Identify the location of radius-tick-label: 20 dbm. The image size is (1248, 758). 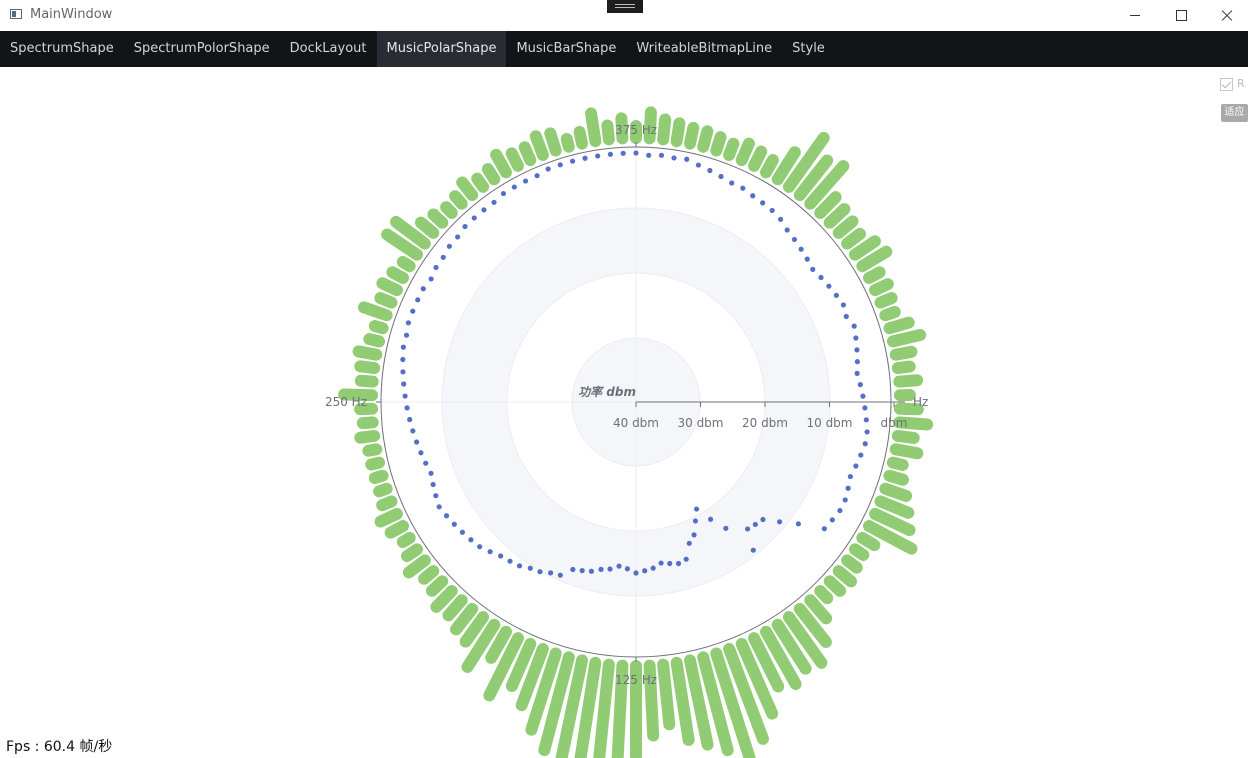
(765, 423).